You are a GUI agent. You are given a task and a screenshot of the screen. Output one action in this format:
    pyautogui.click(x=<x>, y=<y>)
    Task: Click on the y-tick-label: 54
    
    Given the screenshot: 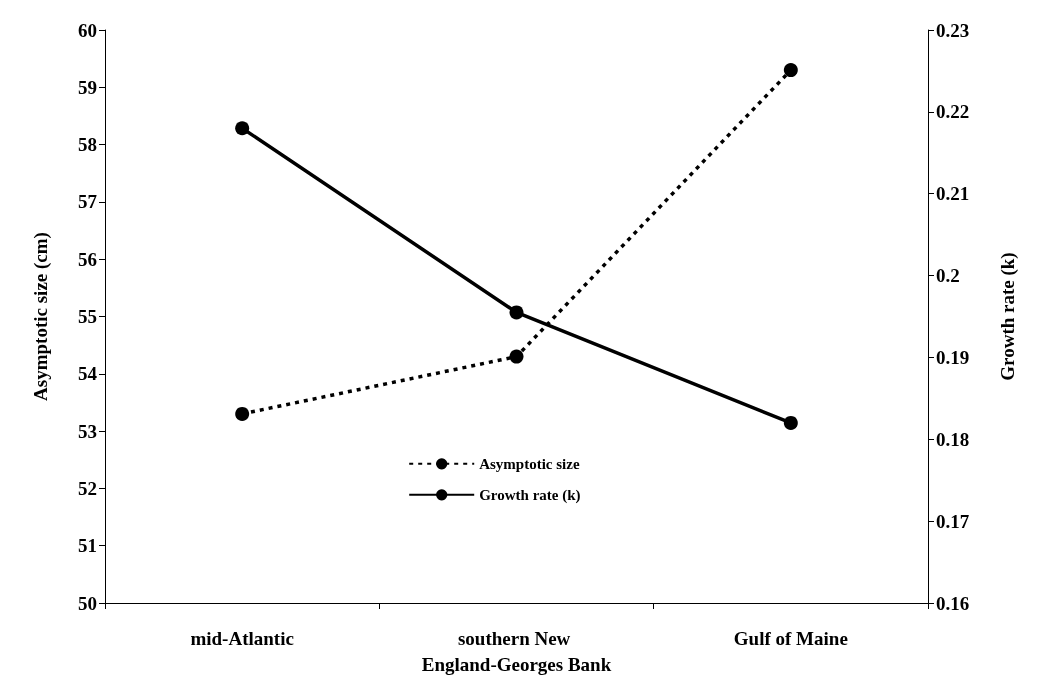 What is the action you would take?
    pyautogui.click(x=88, y=374)
    